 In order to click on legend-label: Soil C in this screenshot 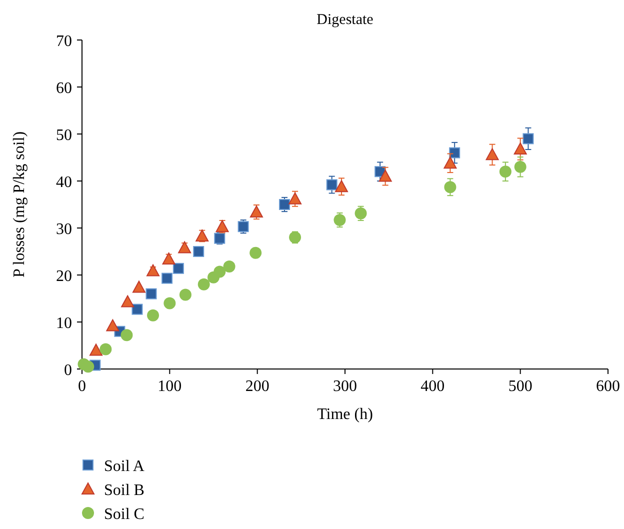, I will do `click(124, 514)`.